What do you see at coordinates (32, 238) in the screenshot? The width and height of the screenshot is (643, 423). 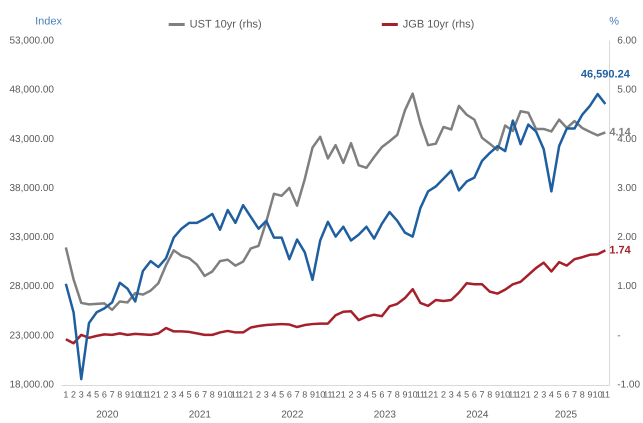 I see `y-tick-label: 33,000.00` at bounding box center [32, 238].